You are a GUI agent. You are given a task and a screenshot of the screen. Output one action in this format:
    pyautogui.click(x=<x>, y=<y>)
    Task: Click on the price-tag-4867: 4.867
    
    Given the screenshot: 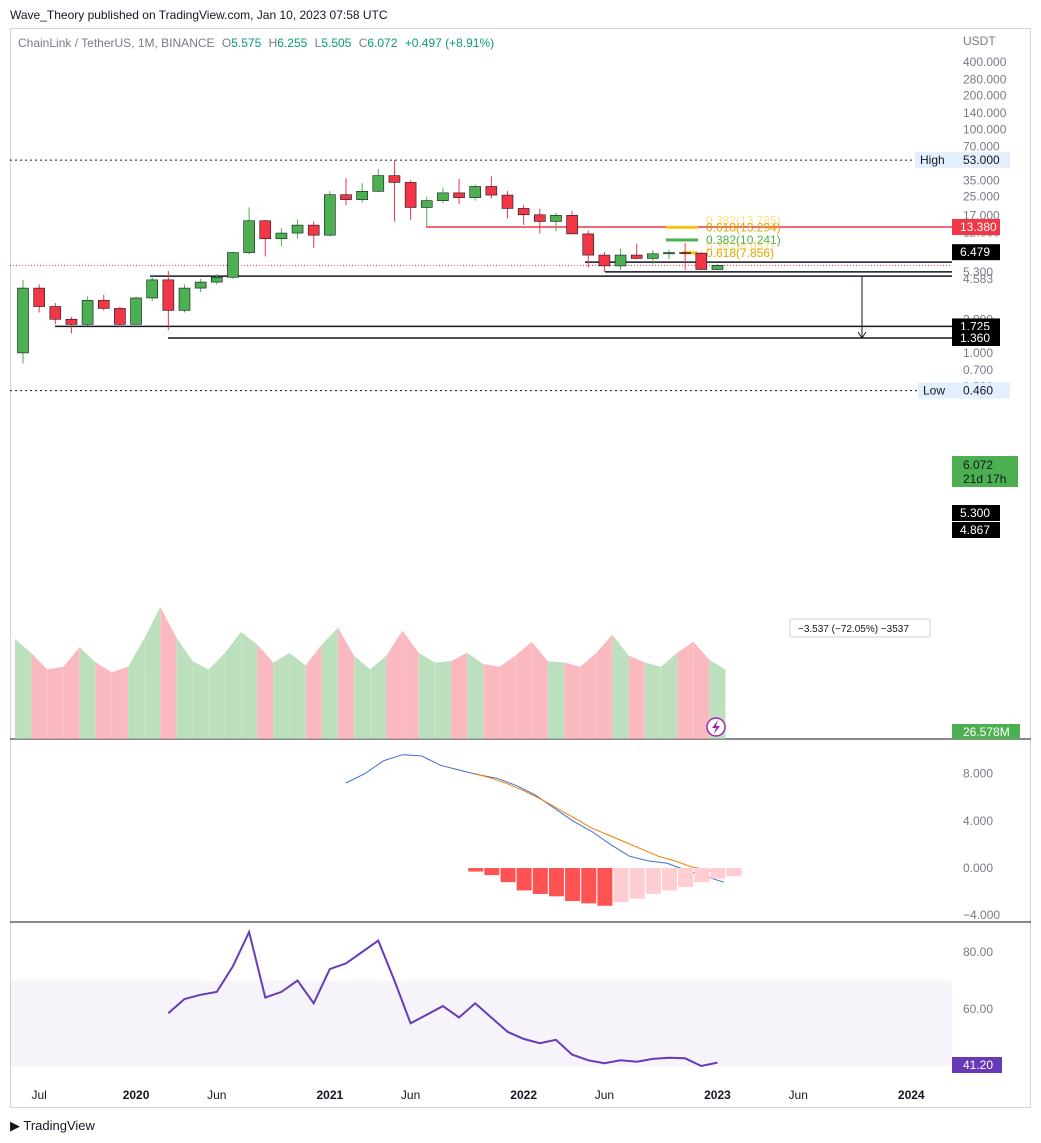 What is the action you would take?
    pyautogui.click(x=975, y=530)
    